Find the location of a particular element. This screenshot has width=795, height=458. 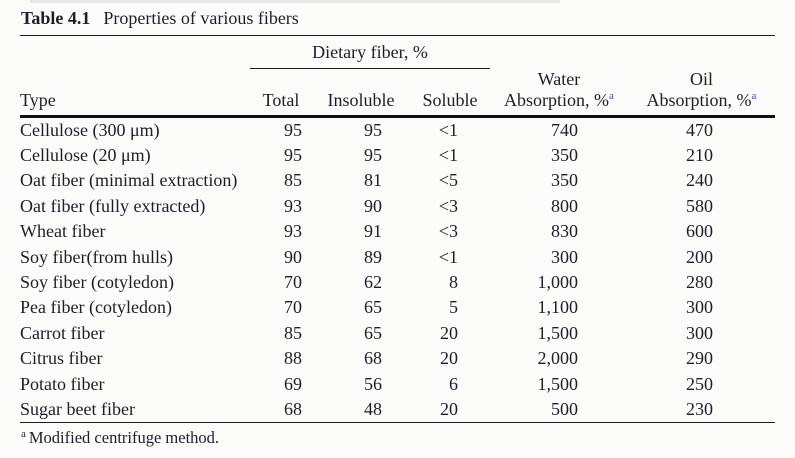

cell-water-absorption: 830 is located at coordinates (564, 231).